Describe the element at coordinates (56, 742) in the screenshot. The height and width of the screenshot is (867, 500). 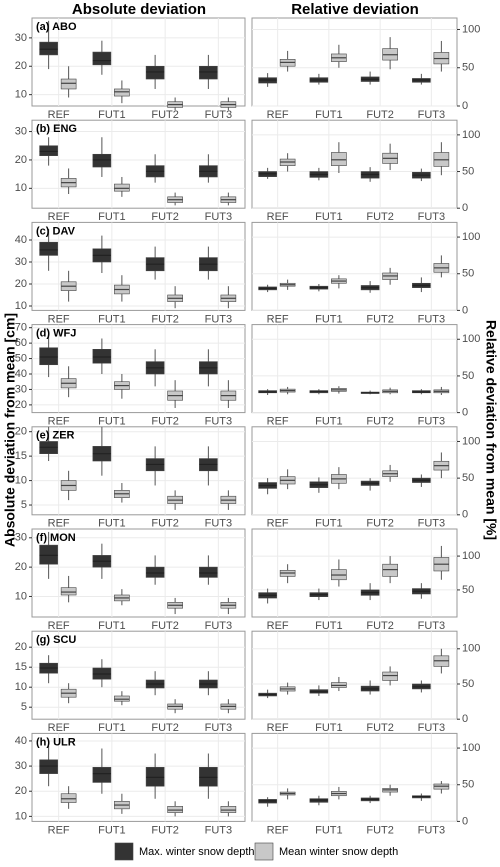
I see `panel-label: (h) ULR` at that location.